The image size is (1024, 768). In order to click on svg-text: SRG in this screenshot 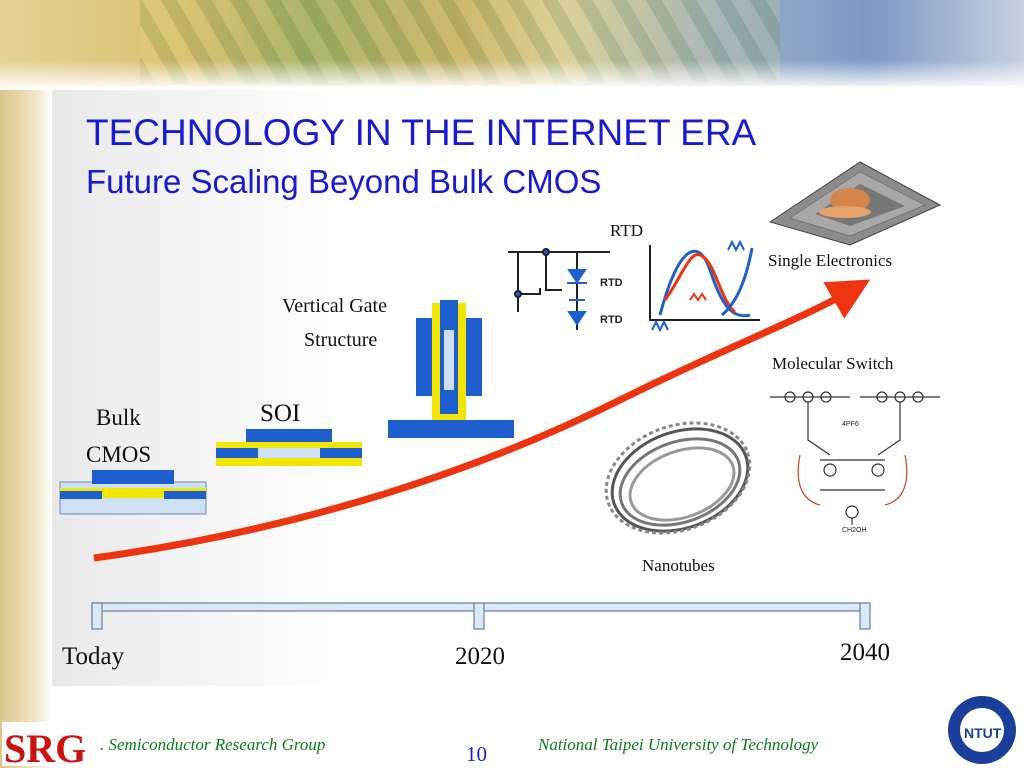, I will do `click(45, 747)`.